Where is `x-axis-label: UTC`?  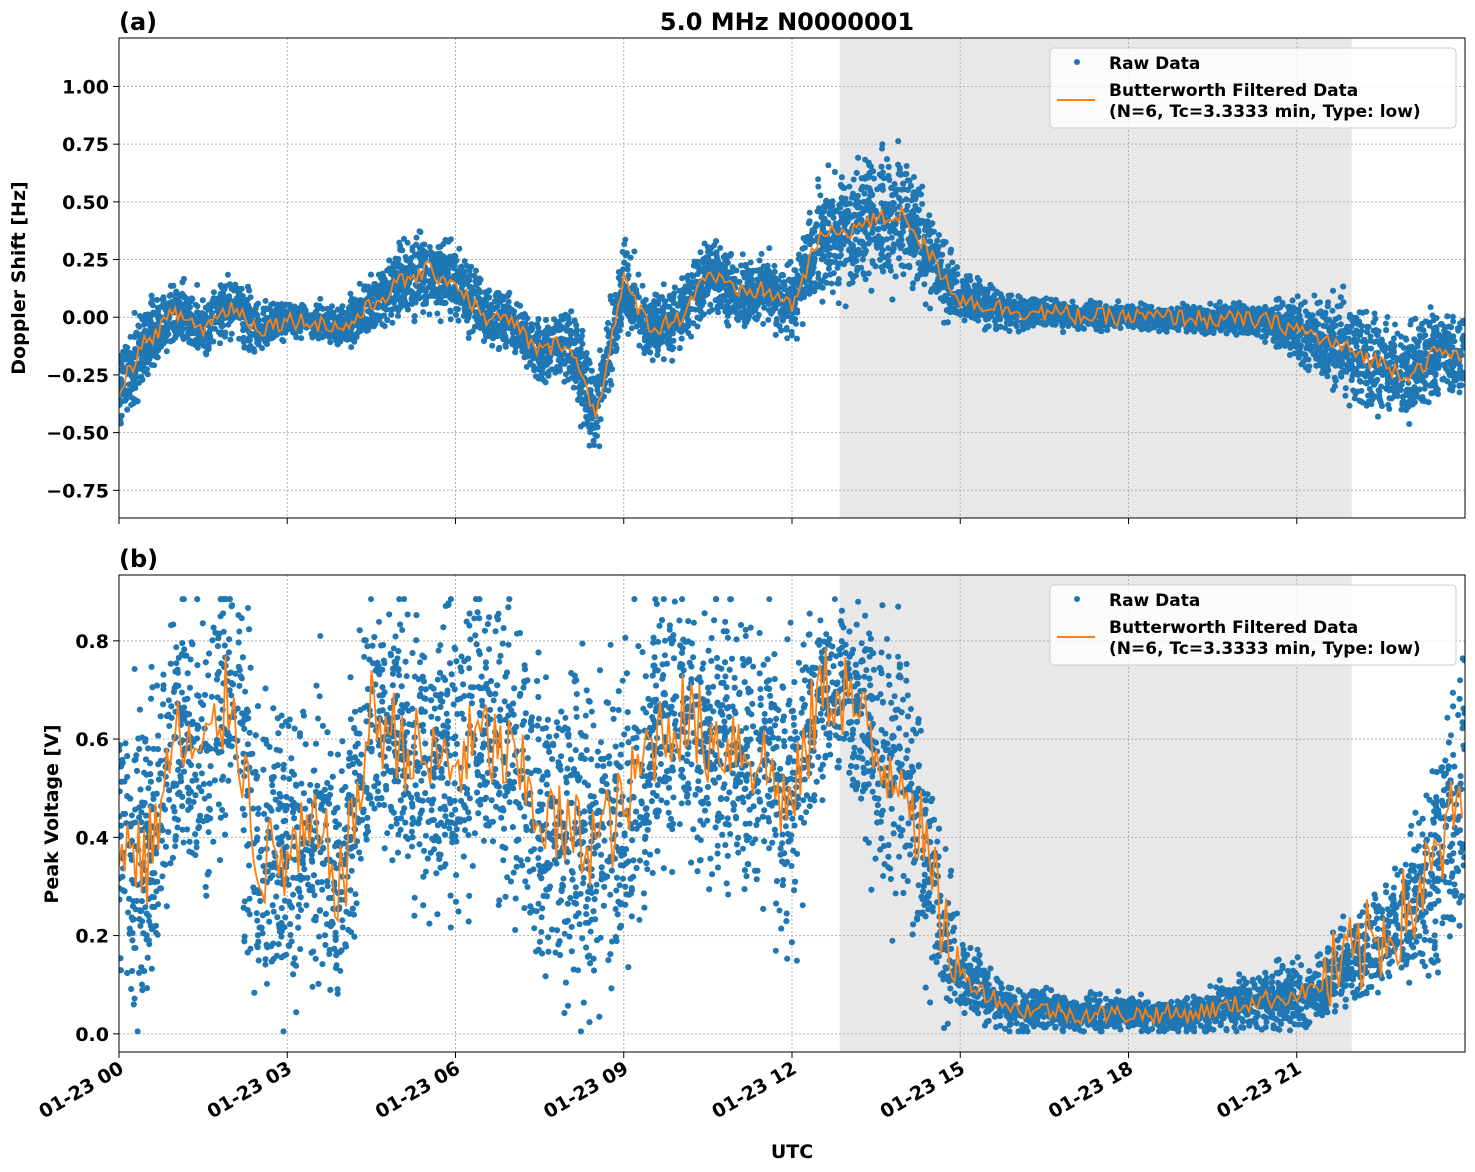
x-axis-label: UTC is located at coordinates (792, 1152).